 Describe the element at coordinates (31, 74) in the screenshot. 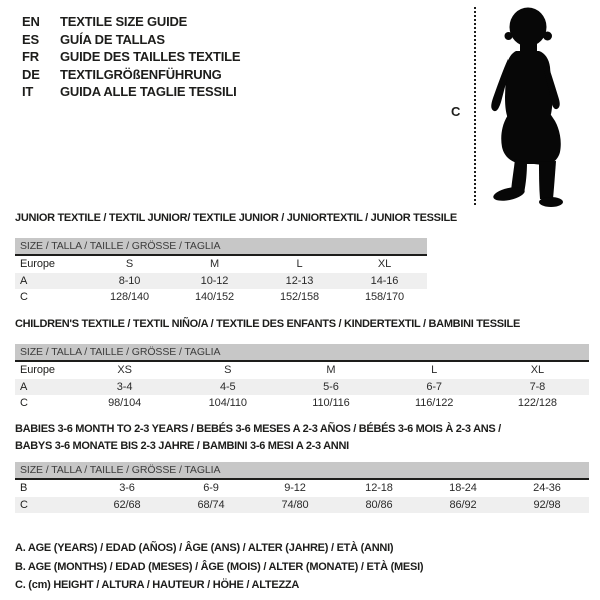

I see `lang-code: DE` at that location.